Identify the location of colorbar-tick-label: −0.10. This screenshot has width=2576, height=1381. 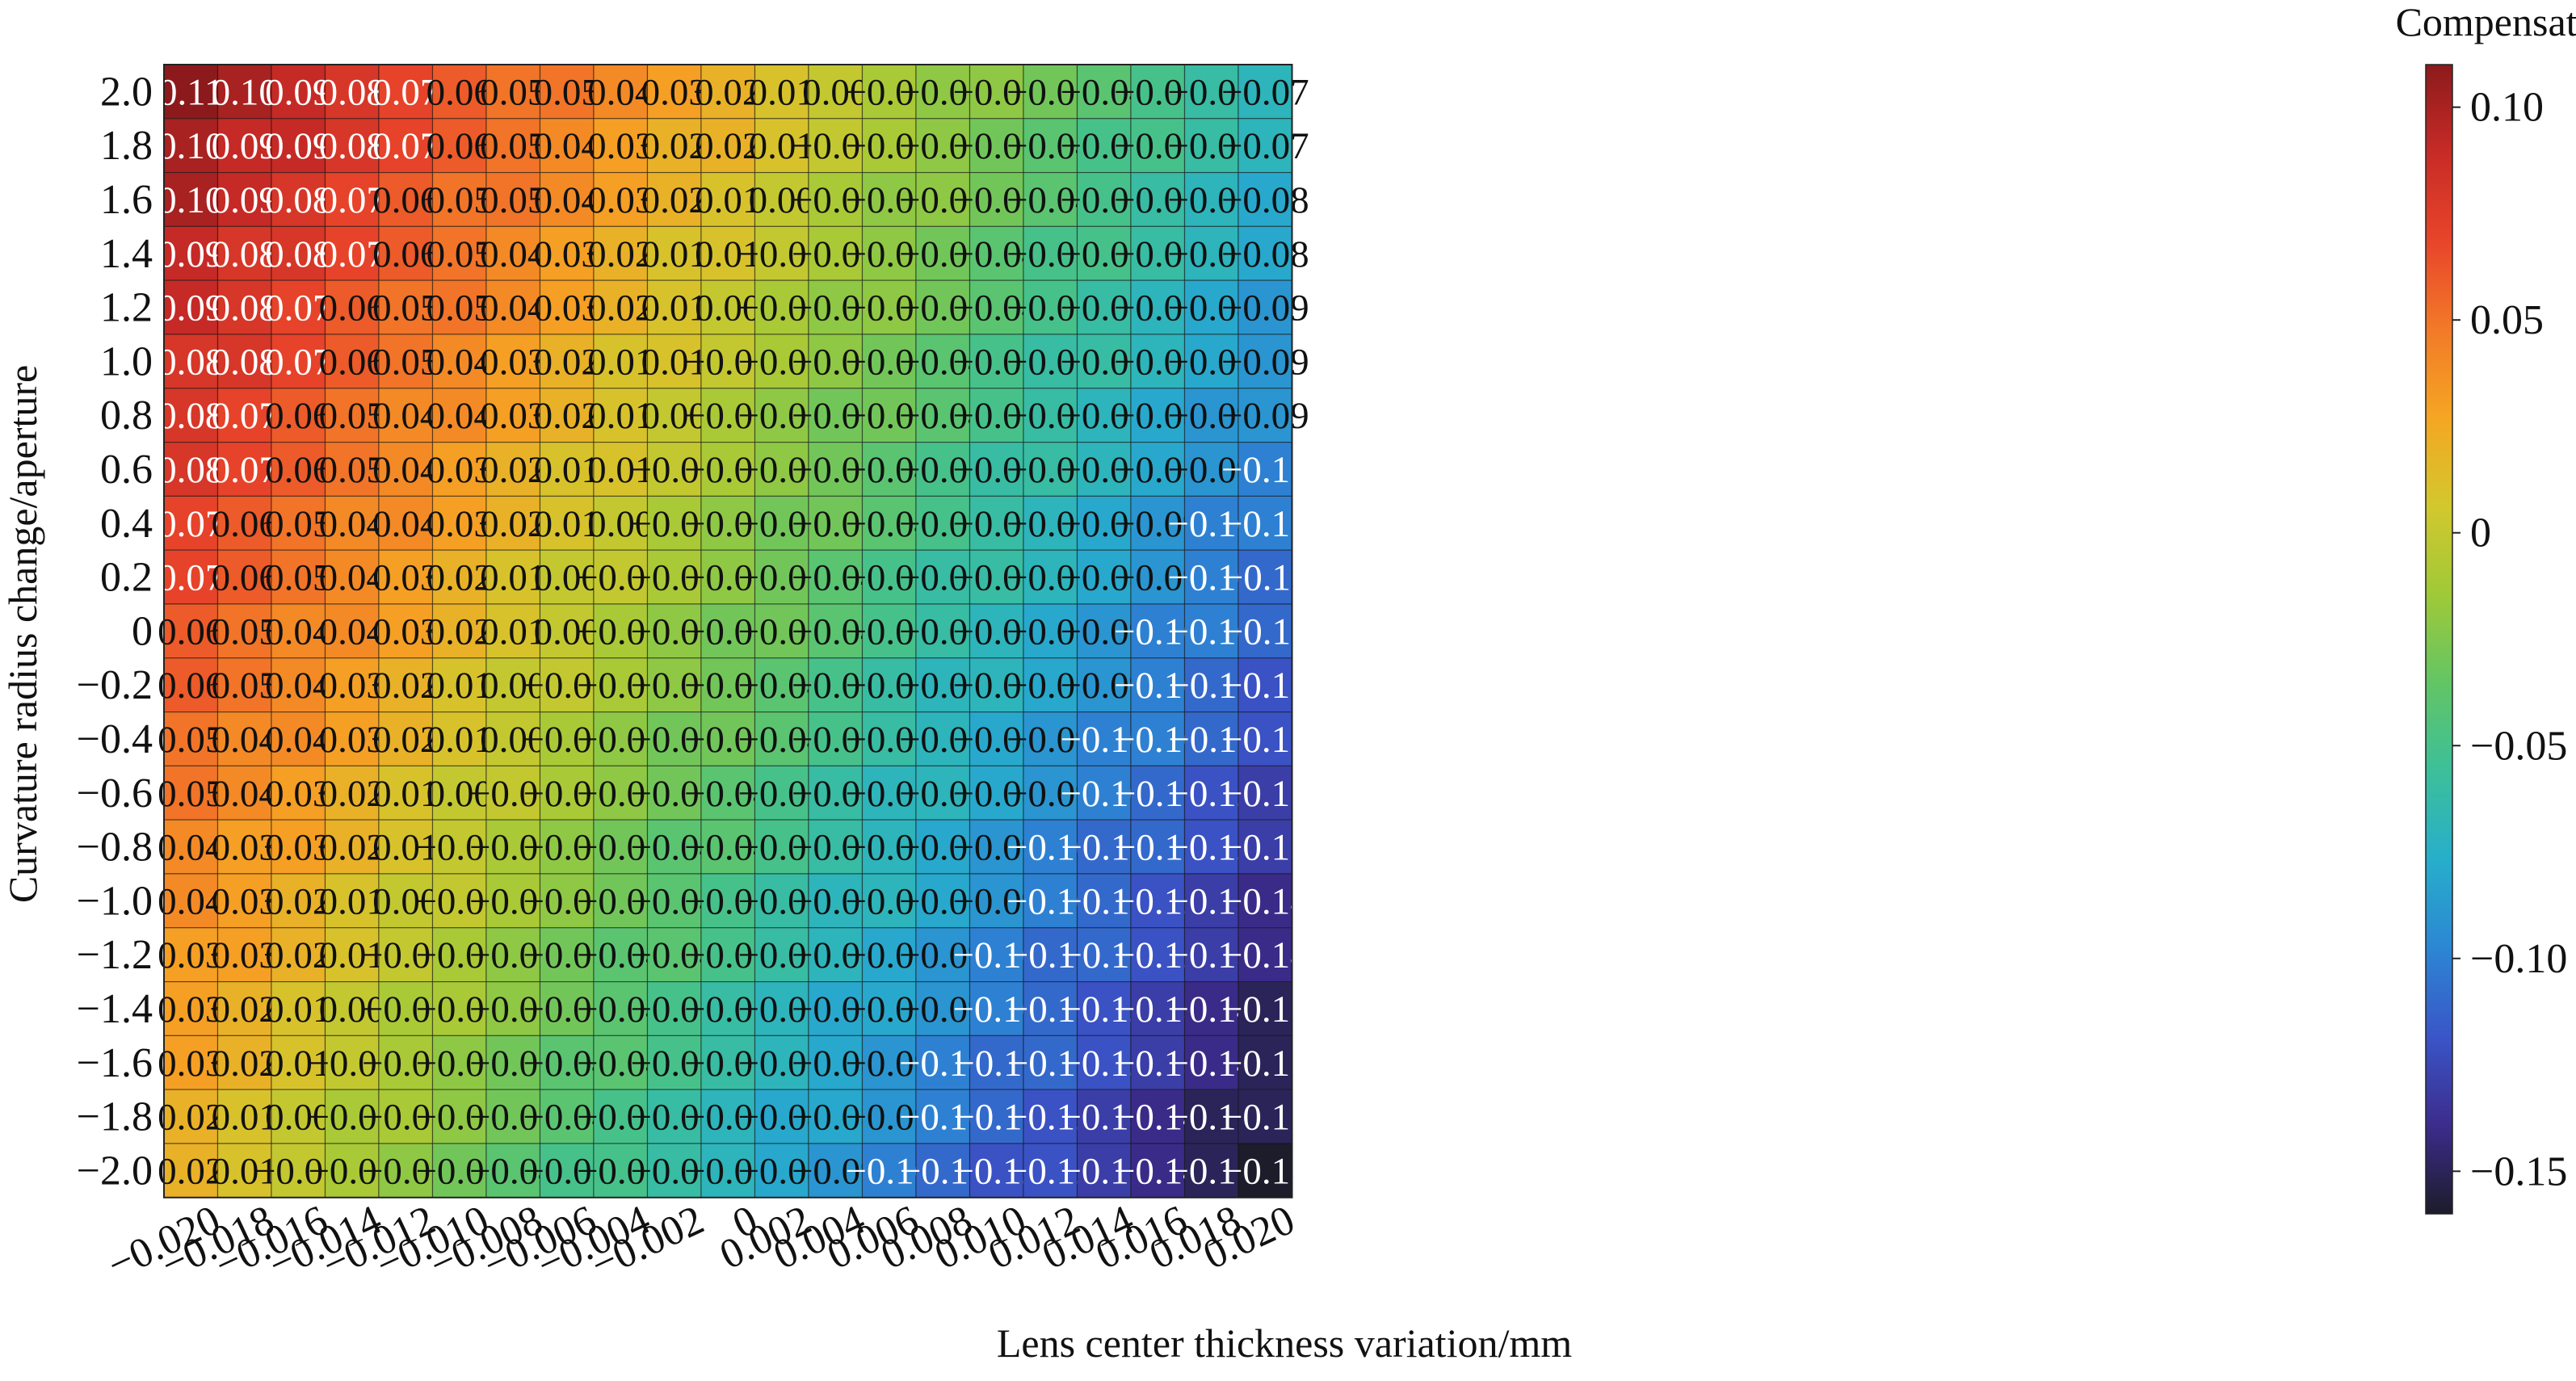
(2519, 959).